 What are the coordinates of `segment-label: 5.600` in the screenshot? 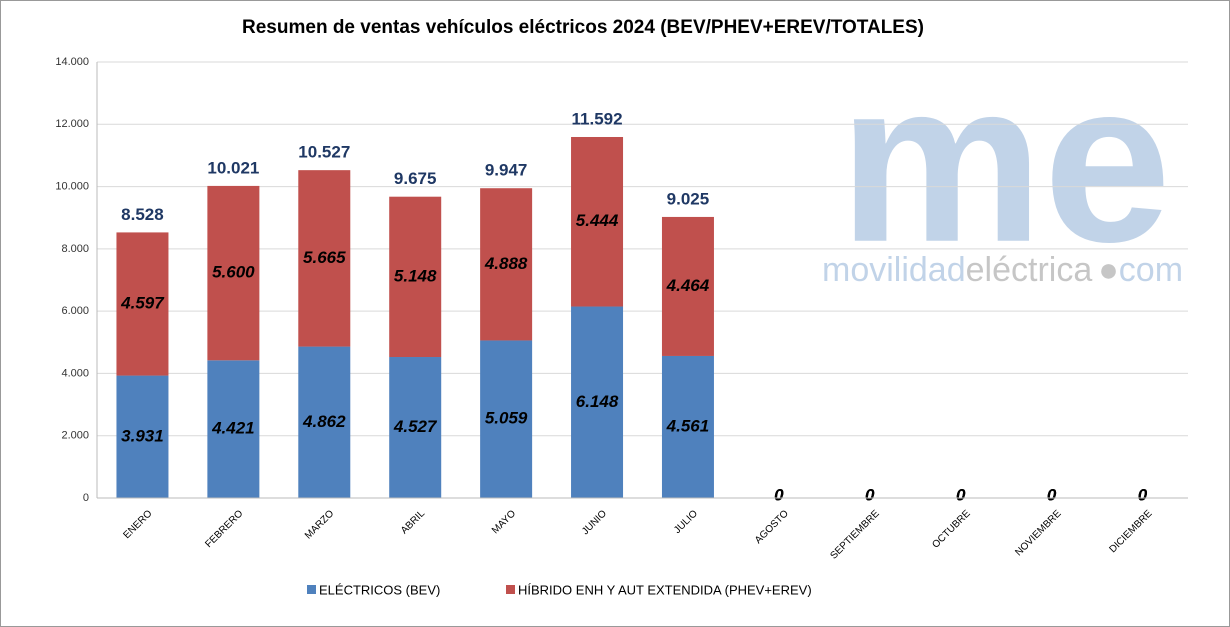 It's located at (233, 272).